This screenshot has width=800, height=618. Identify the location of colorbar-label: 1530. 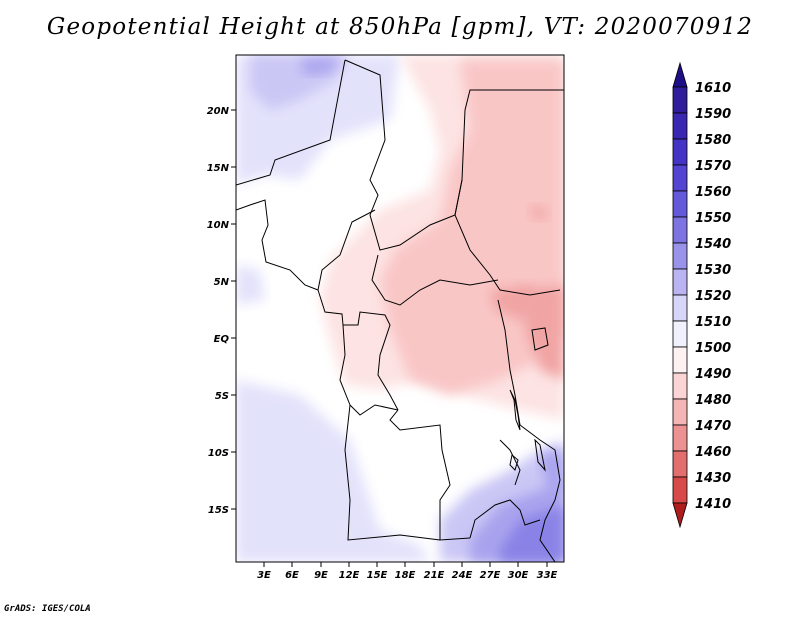
(713, 270).